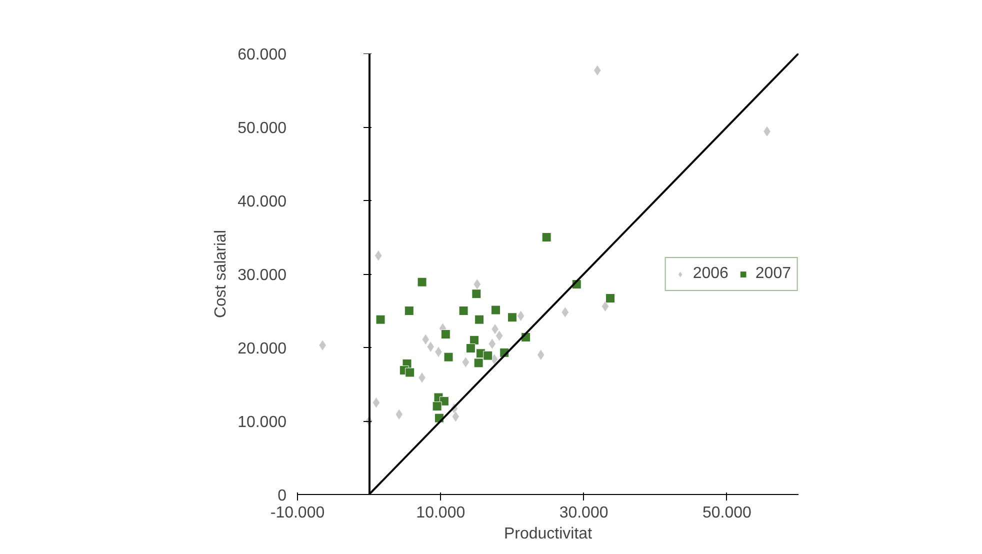 The image size is (982, 554). What do you see at coordinates (262, 55) in the screenshot?
I see `y-tick-label: 60.000` at bounding box center [262, 55].